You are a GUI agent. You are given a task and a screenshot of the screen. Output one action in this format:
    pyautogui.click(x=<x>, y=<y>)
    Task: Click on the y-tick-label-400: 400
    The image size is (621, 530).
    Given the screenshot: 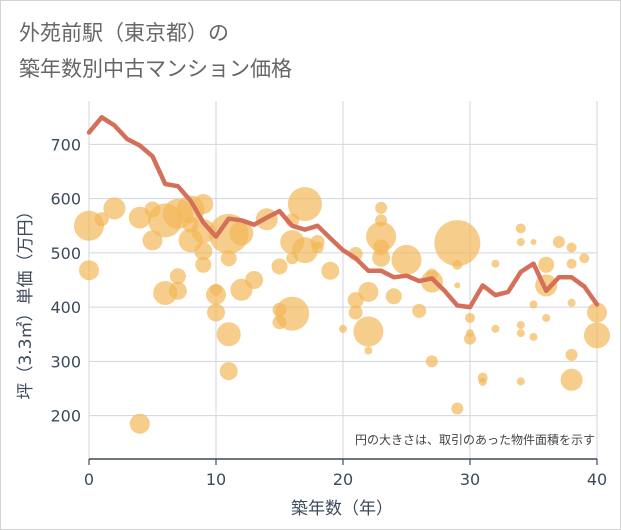 What is the action you would take?
    pyautogui.click(x=65, y=307)
    